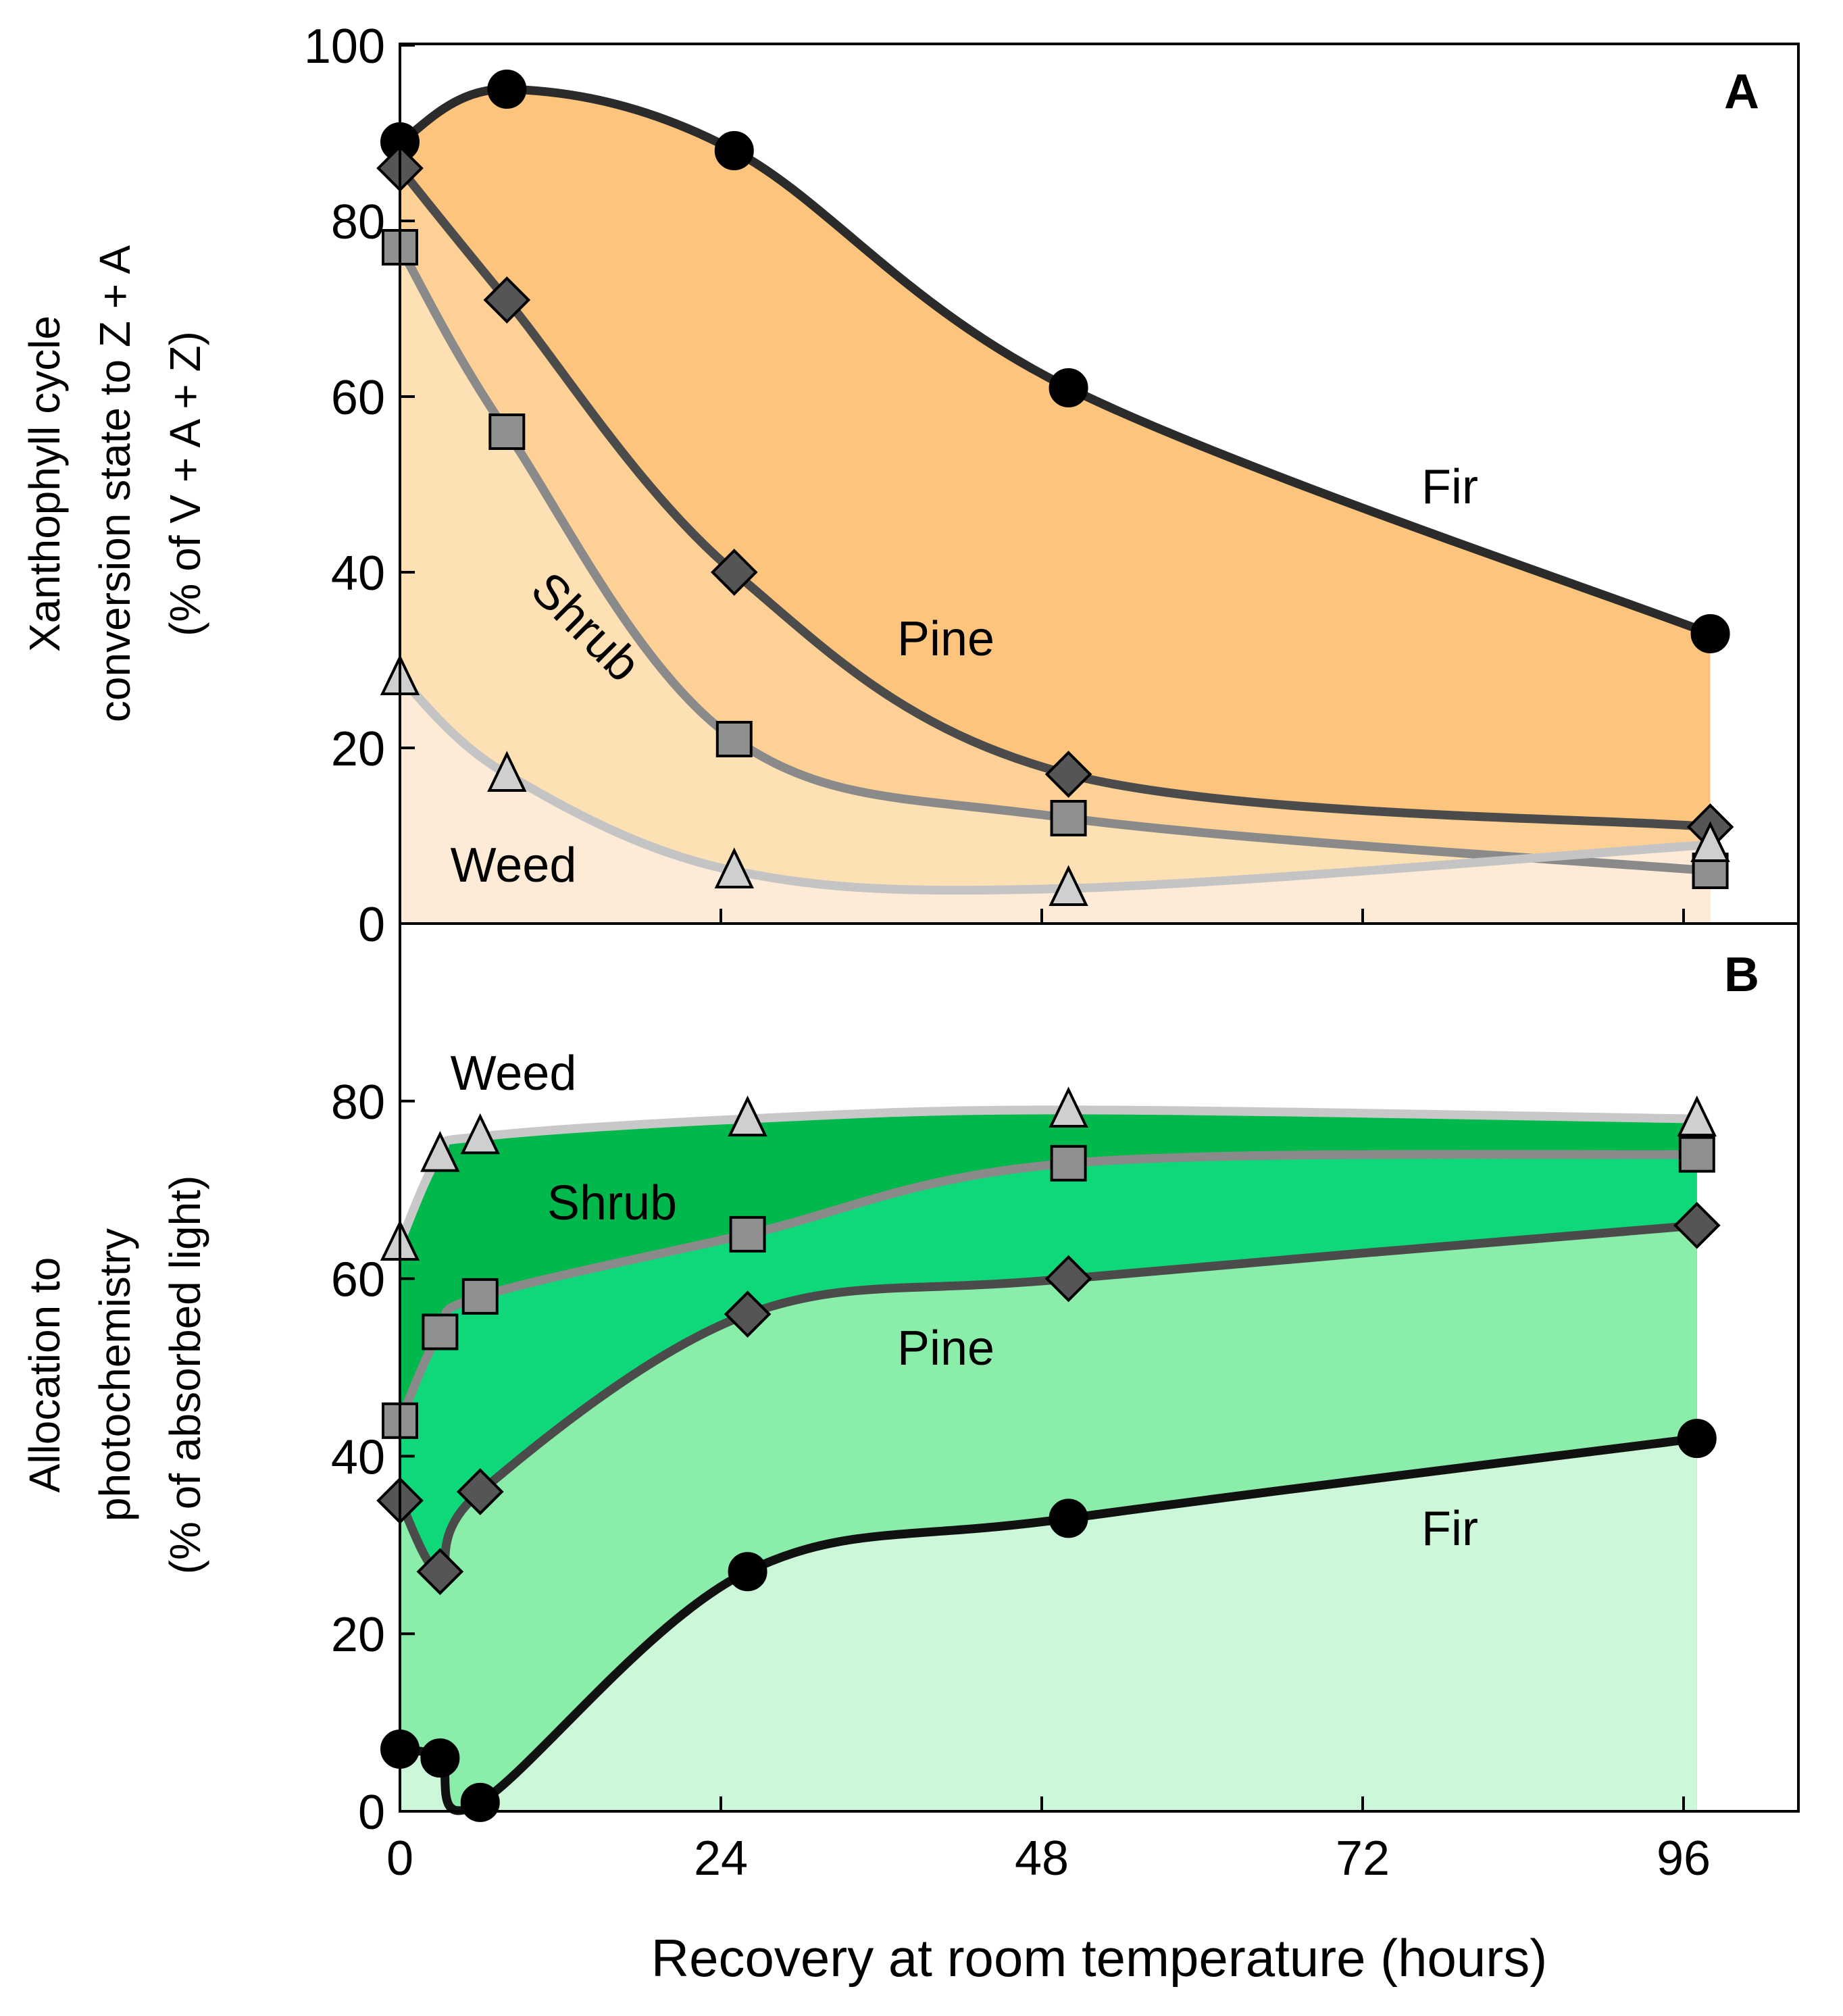  Describe the element at coordinates (1449, 1529) in the screenshot. I see `panel-b-annotation-fir: Fir` at that location.